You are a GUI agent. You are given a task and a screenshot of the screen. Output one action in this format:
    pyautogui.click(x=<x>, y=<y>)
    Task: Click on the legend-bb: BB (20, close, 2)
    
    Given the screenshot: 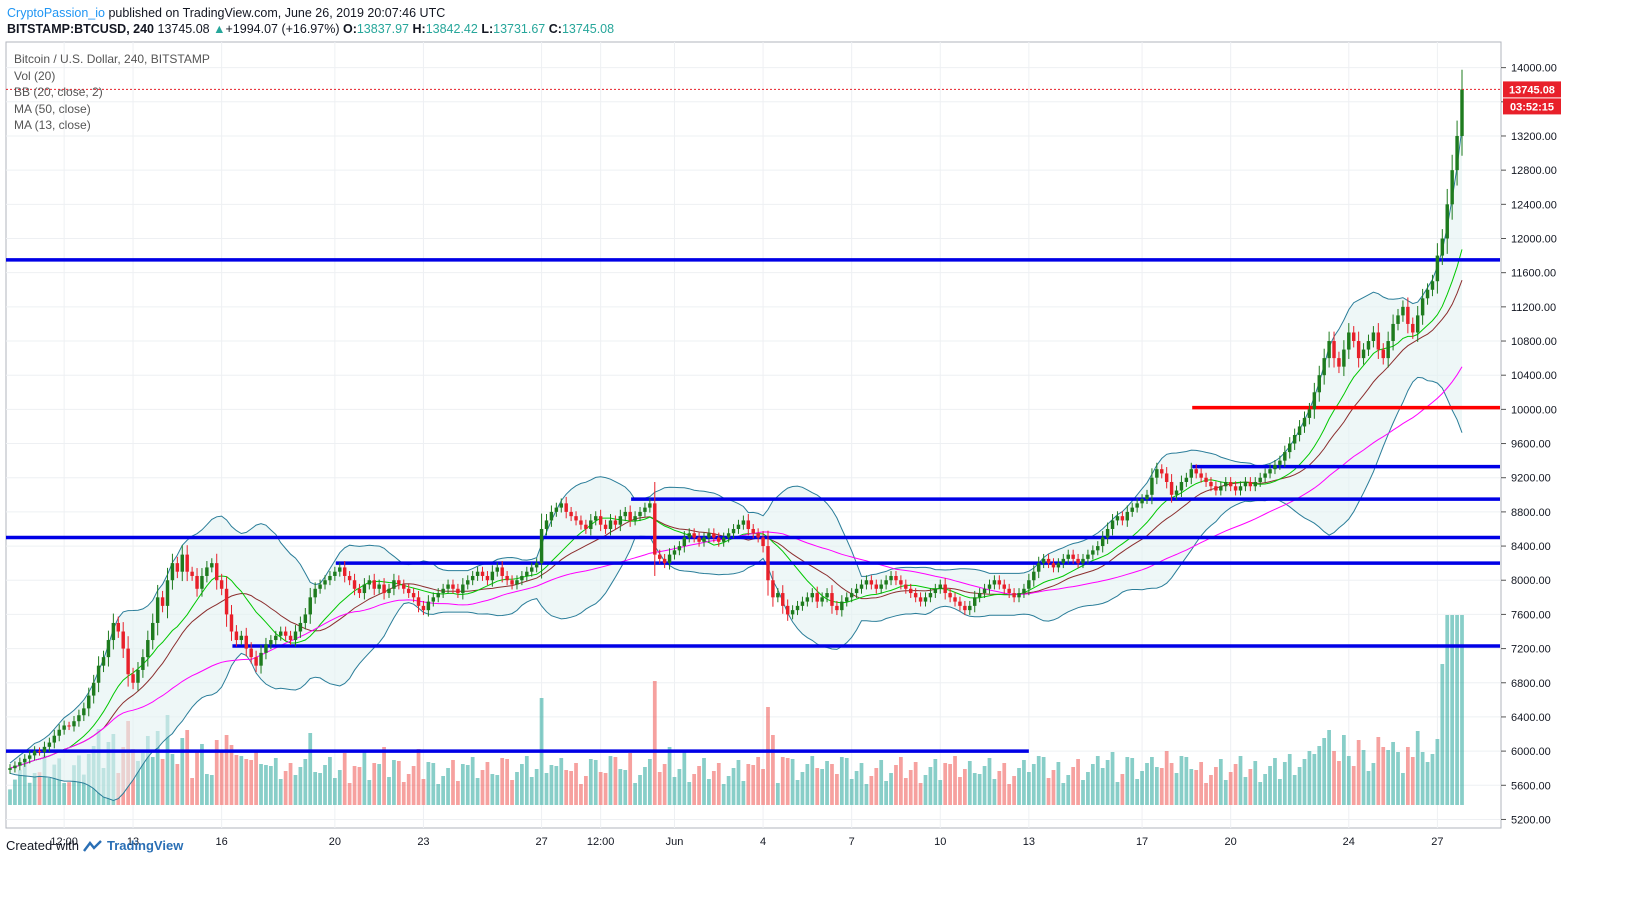 What is the action you would take?
    pyautogui.click(x=58, y=92)
    